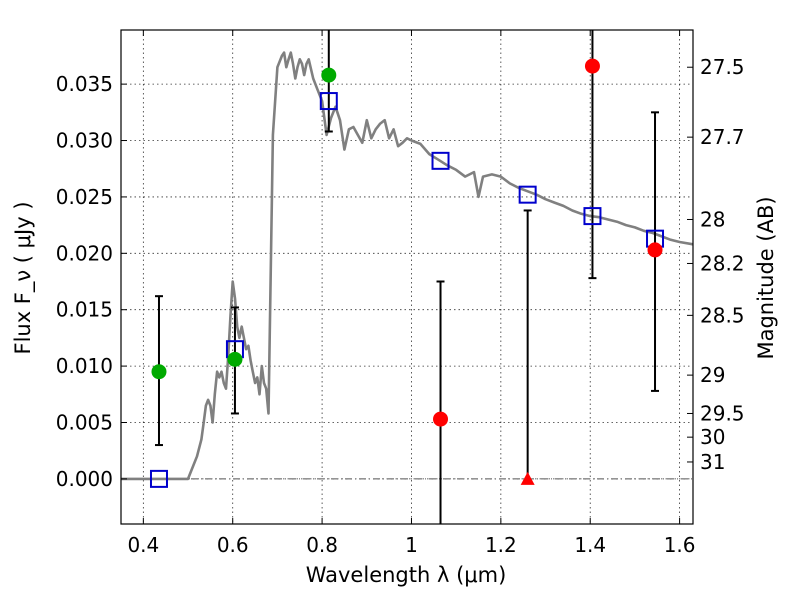 This screenshot has width=800, height=604. What do you see at coordinates (712, 375) in the screenshot?
I see `right-tick-label: 29` at bounding box center [712, 375].